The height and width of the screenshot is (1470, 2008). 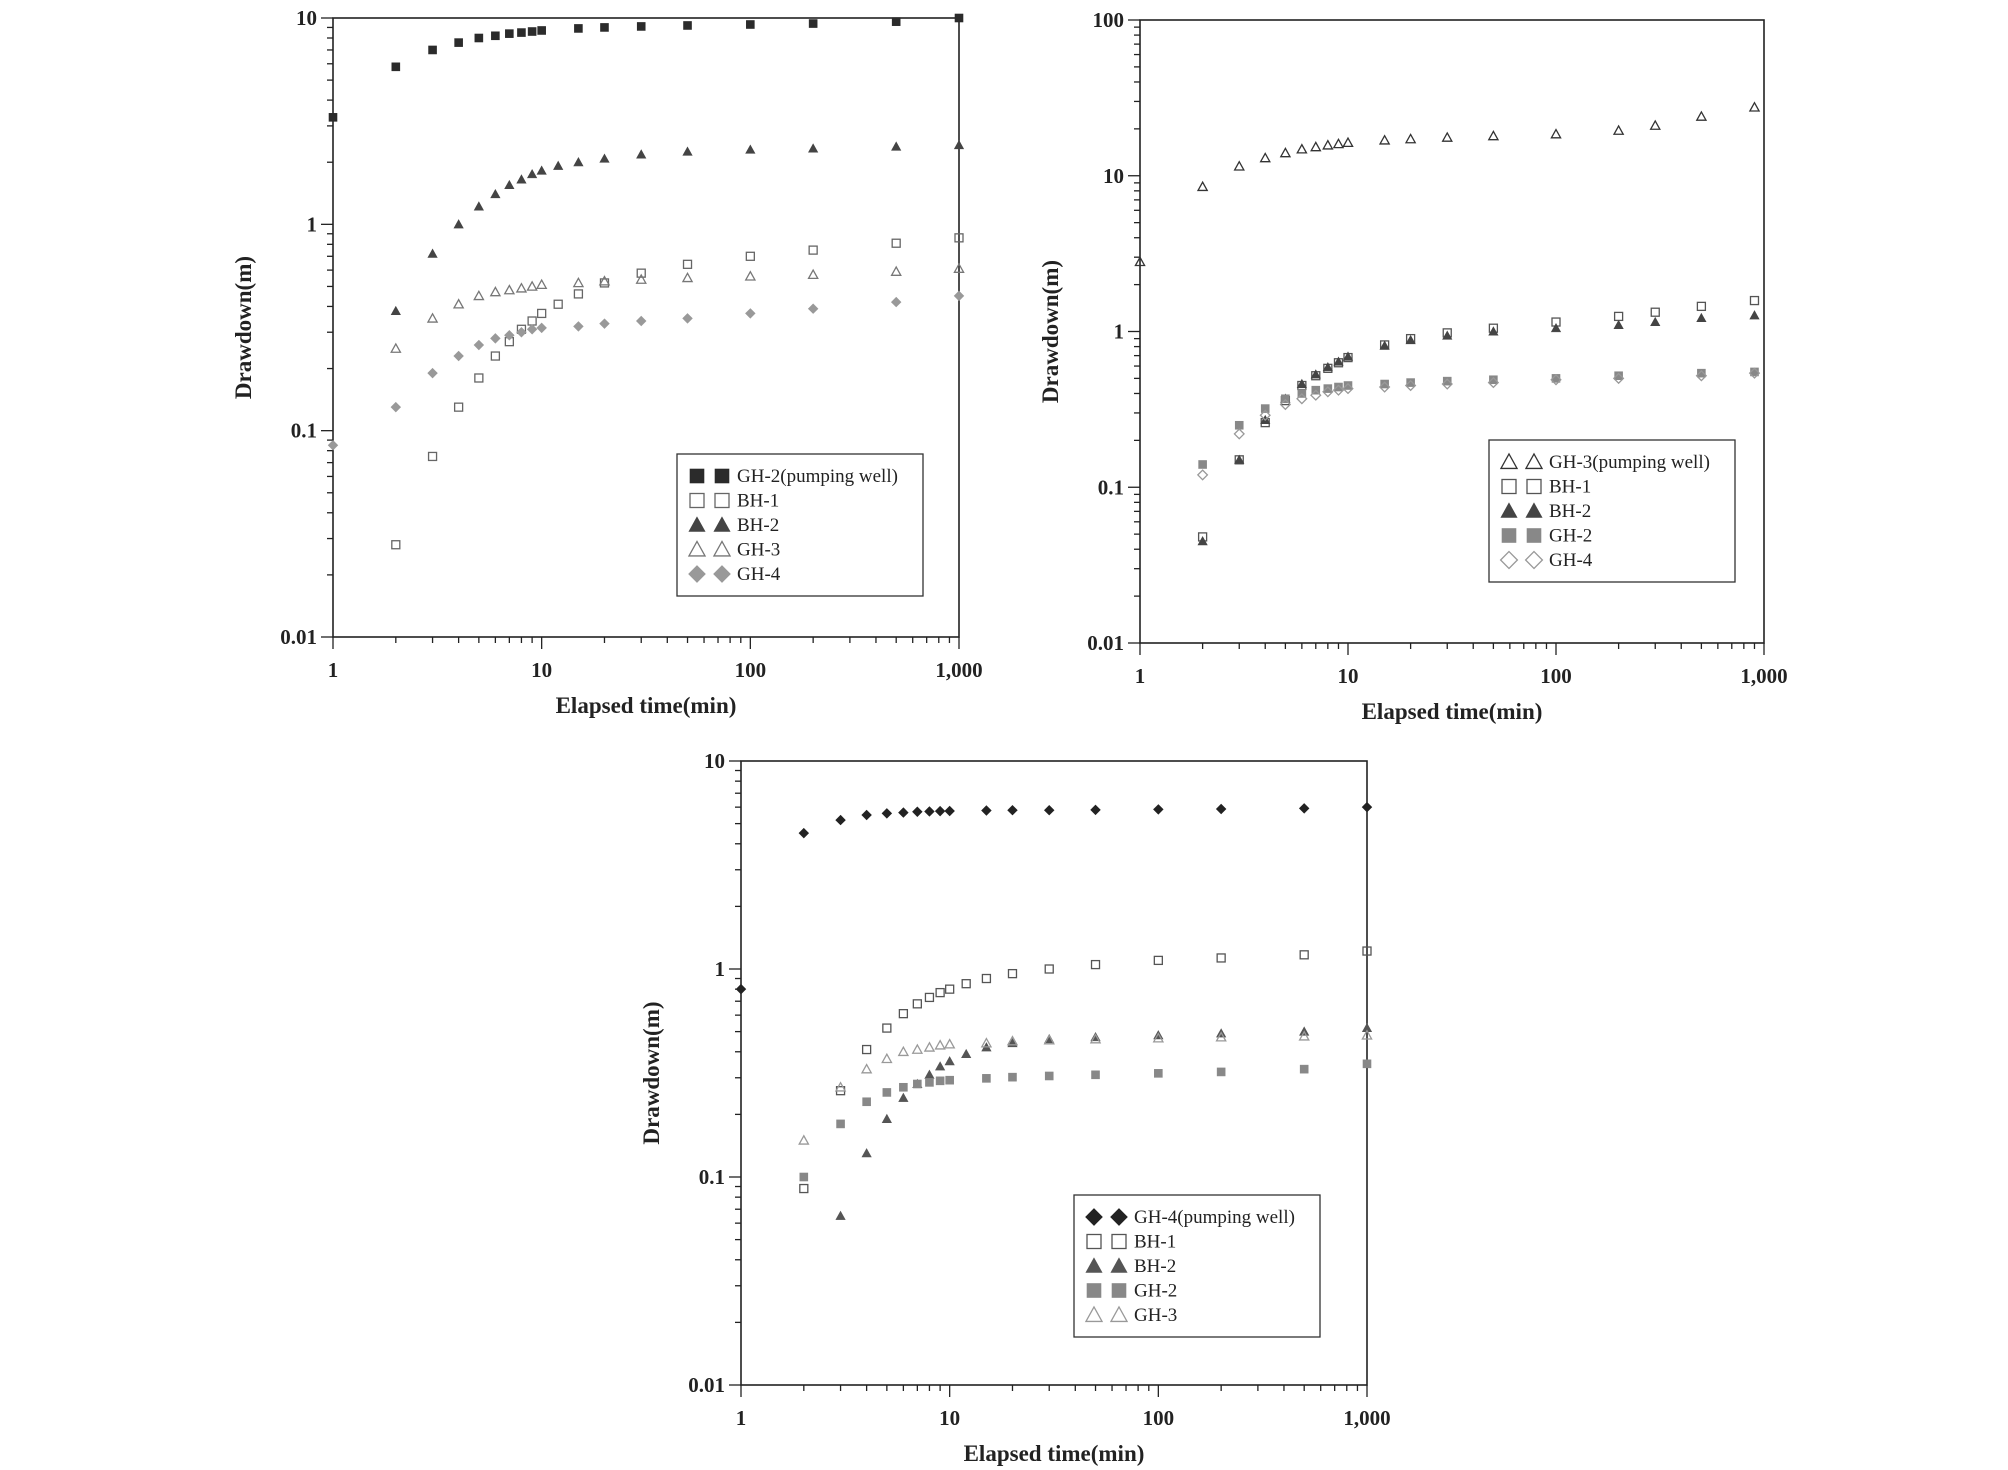 What do you see at coordinates (1763, 676) in the screenshot?
I see `x-tick-label: 1,000` at bounding box center [1763, 676].